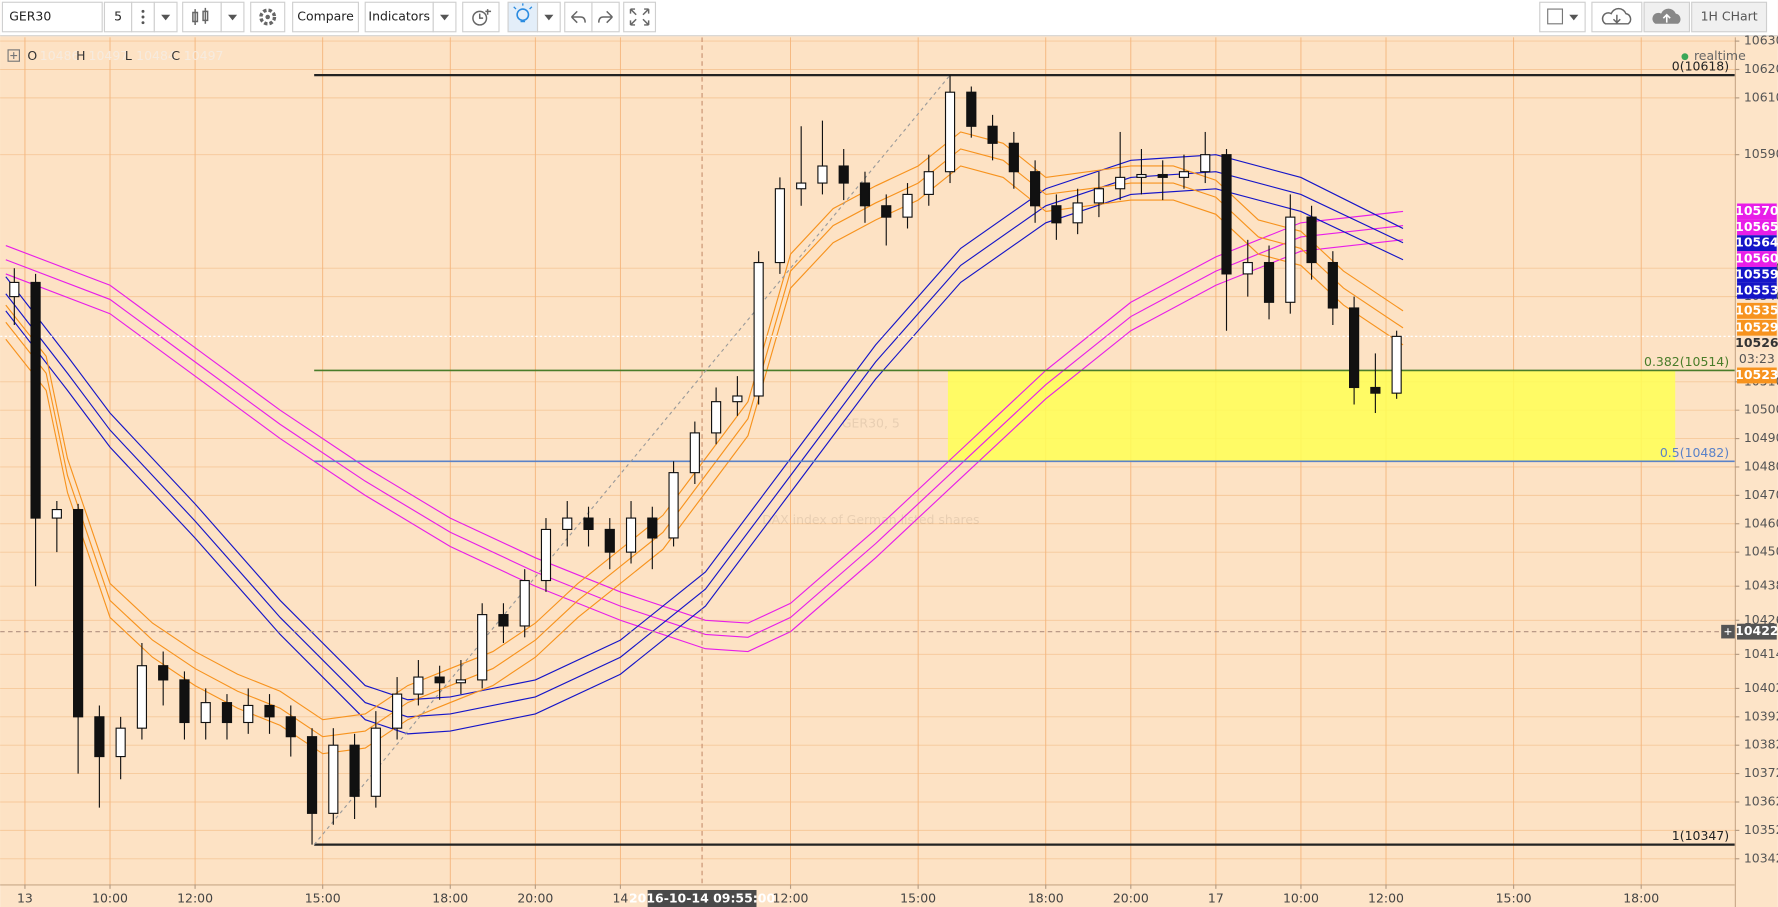 The width and height of the screenshot is (1778, 907). I want to click on legend-label: O, so click(32, 55).